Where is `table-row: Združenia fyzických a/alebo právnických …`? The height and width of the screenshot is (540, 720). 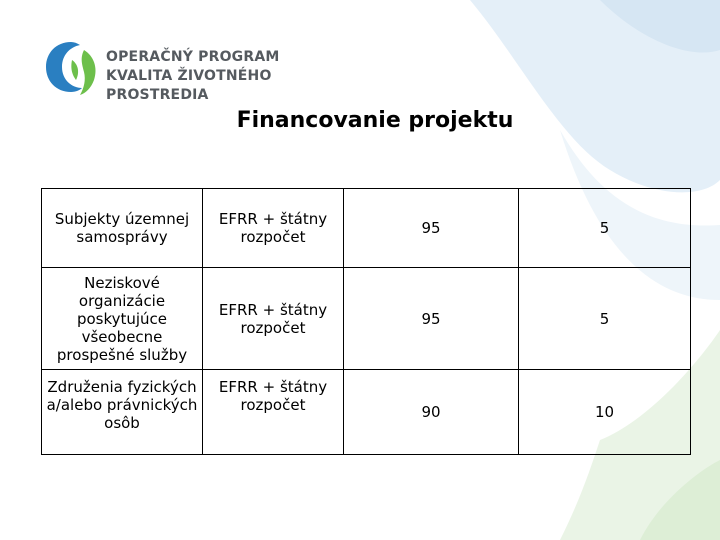
table-row: Združenia fyzických a/alebo právnických … is located at coordinates (366, 412).